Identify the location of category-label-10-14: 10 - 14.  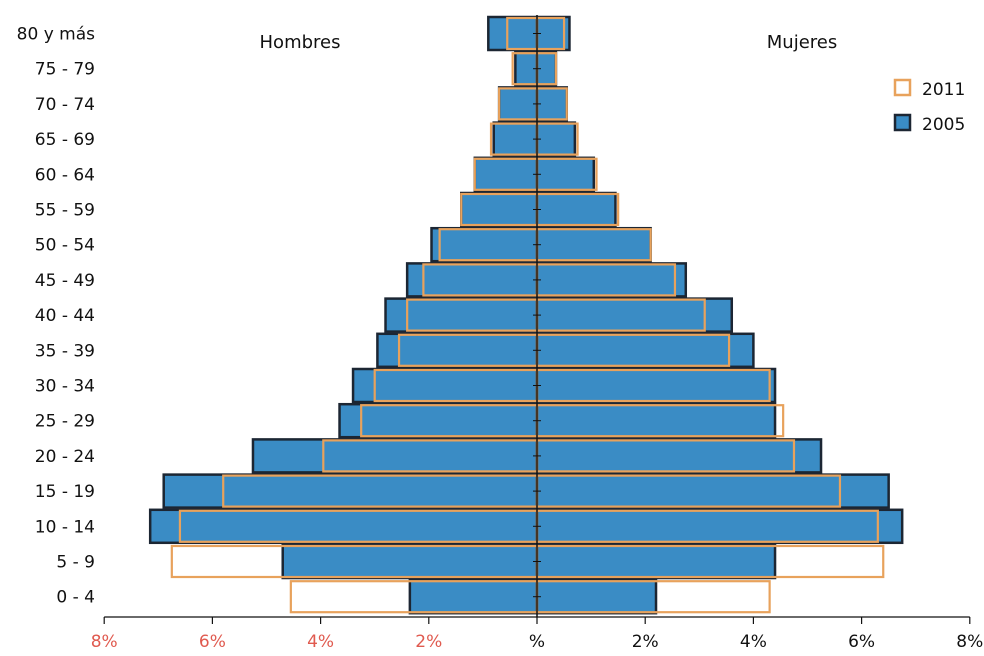
(65, 527).